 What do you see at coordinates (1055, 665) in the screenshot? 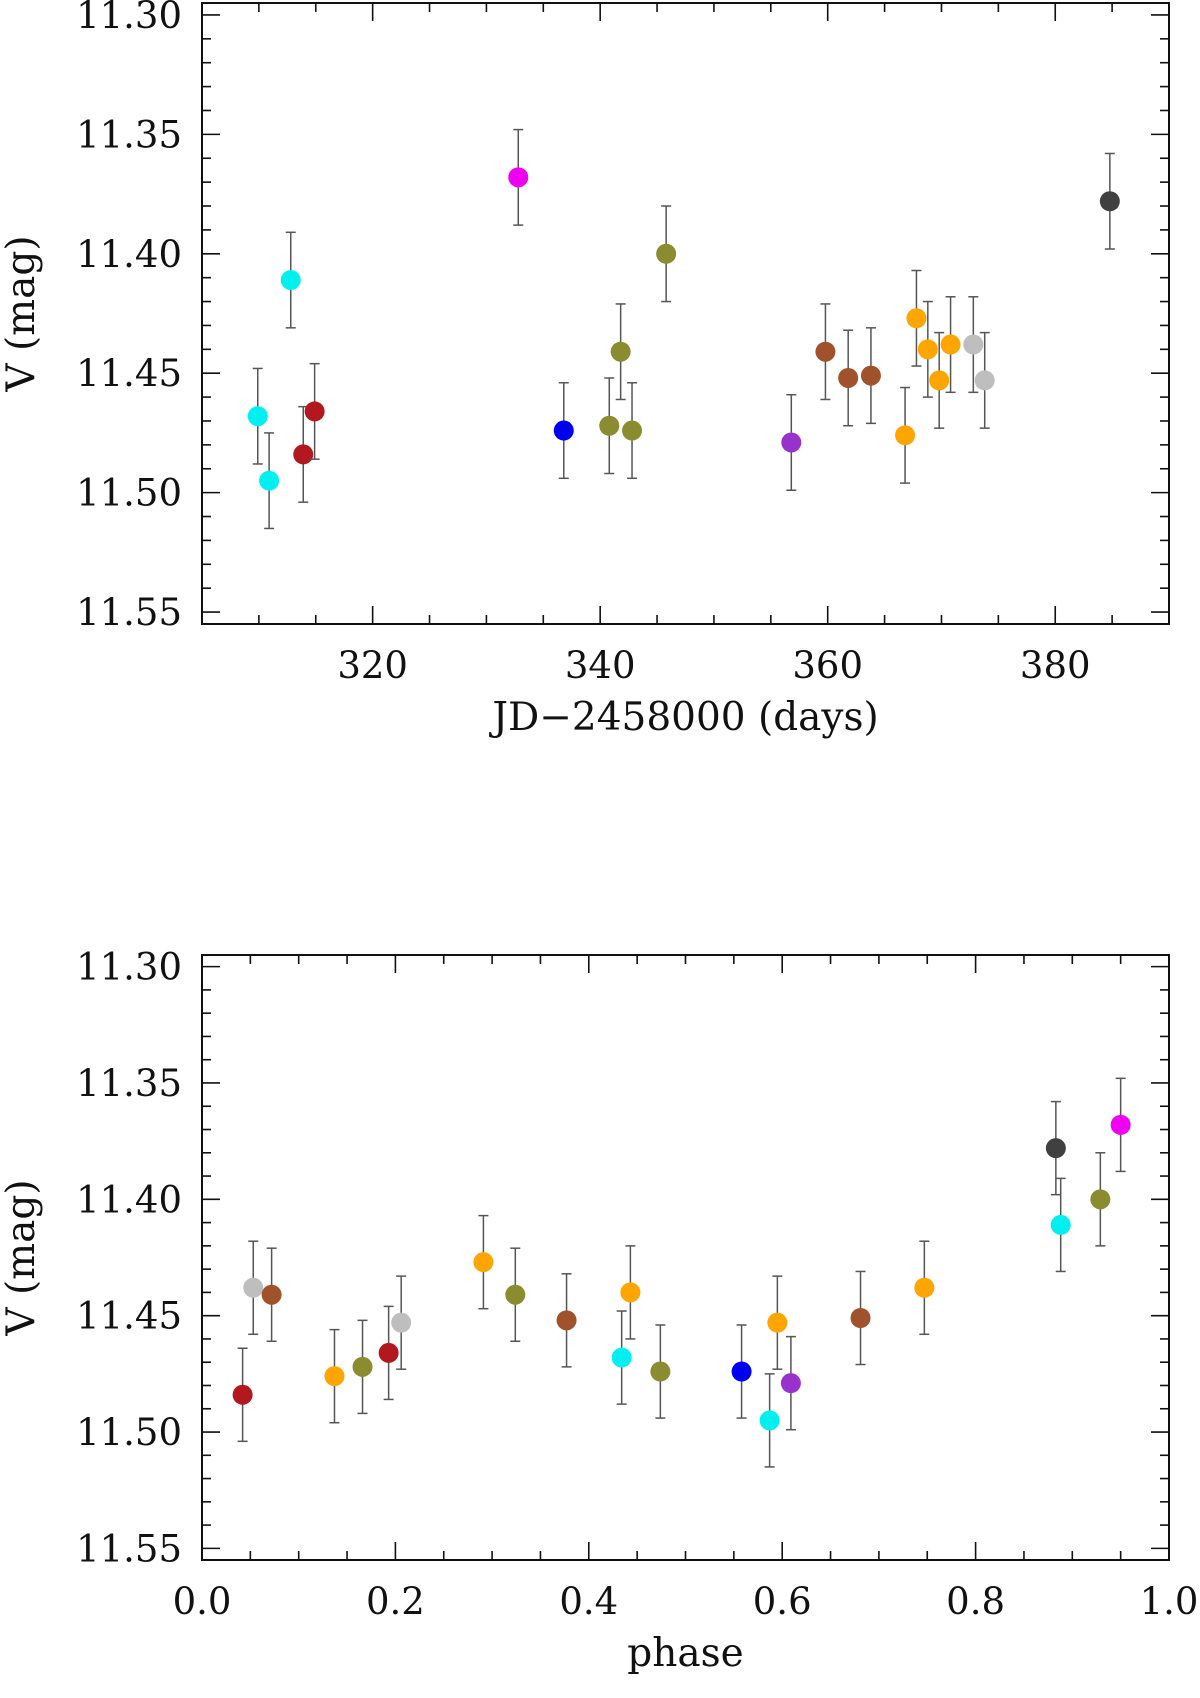
I see `x-tick-label: 380` at bounding box center [1055, 665].